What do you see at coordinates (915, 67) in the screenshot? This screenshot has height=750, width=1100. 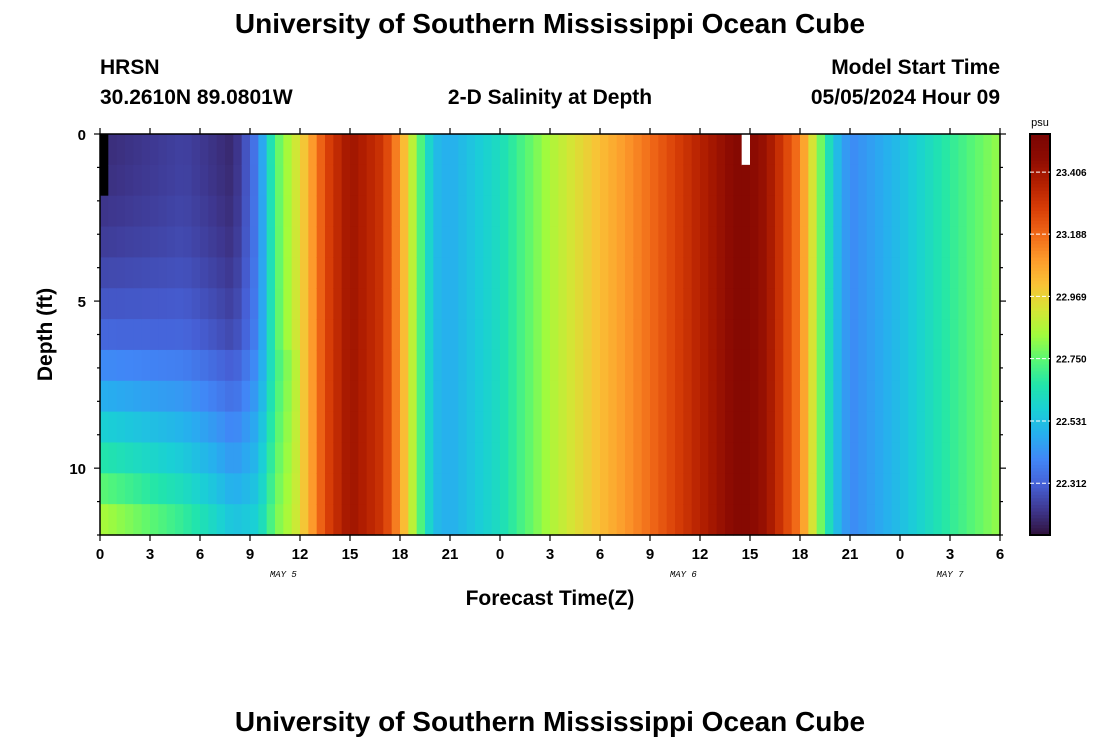 I see `model-start-label: Model Start Time` at bounding box center [915, 67].